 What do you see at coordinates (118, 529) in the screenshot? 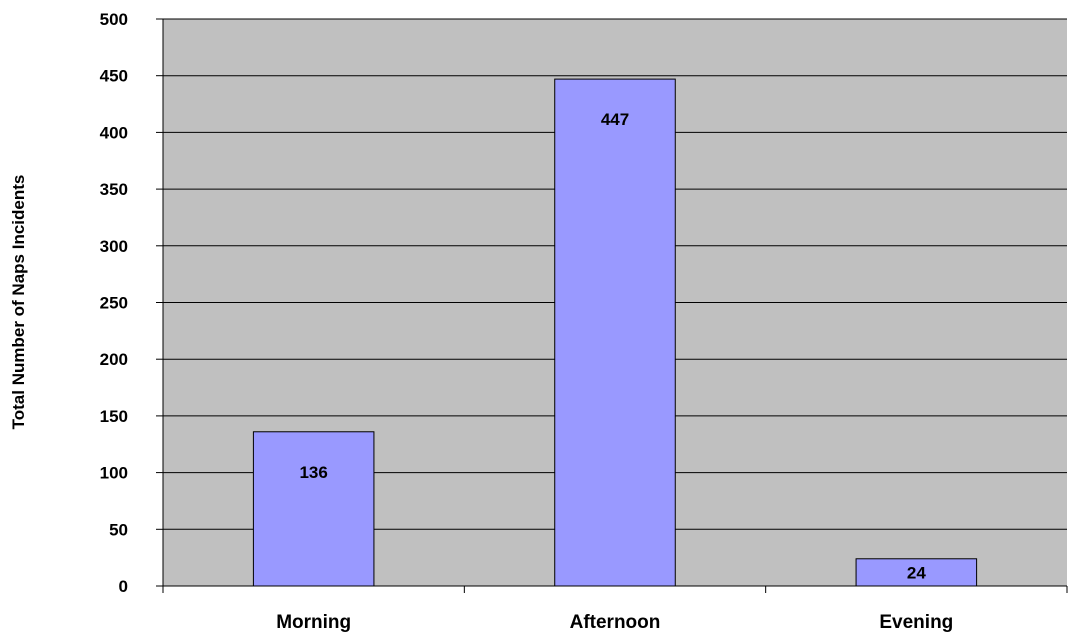
I see `y-tick-label-50: 50` at bounding box center [118, 529].